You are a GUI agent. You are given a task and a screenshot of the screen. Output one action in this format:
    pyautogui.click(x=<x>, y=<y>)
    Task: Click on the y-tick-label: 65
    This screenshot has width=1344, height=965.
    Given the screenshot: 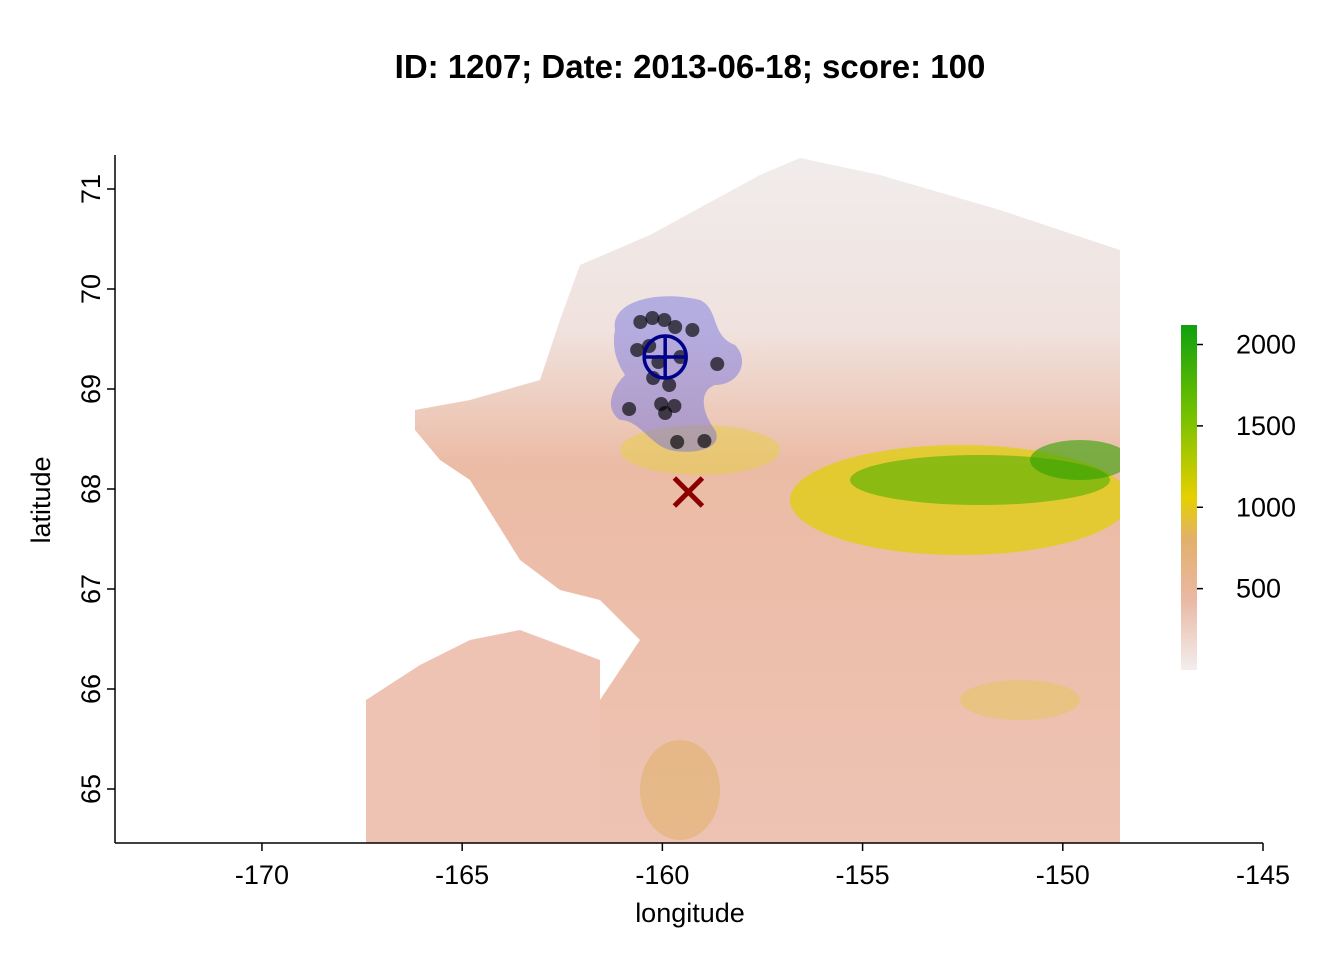 What is the action you would take?
    pyautogui.click(x=91, y=789)
    